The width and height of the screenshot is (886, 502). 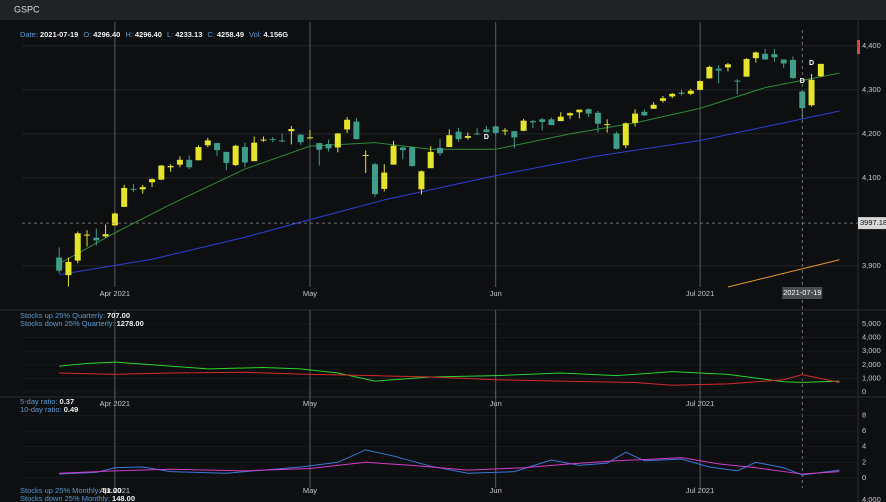 What do you see at coordinates (255, 34) in the screenshot?
I see `info-label: Vol:` at bounding box center [255, 34].